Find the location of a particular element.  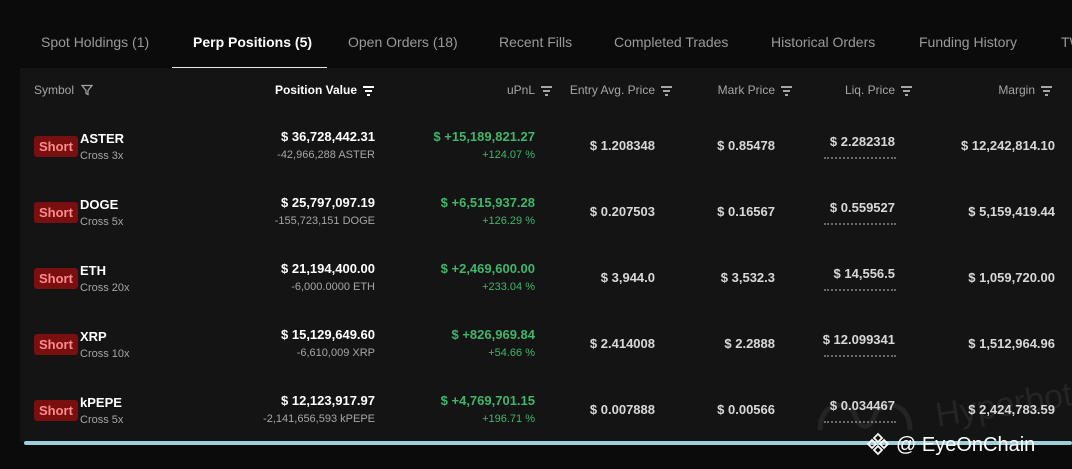

filter-icon is located at coordinates (87, 90).